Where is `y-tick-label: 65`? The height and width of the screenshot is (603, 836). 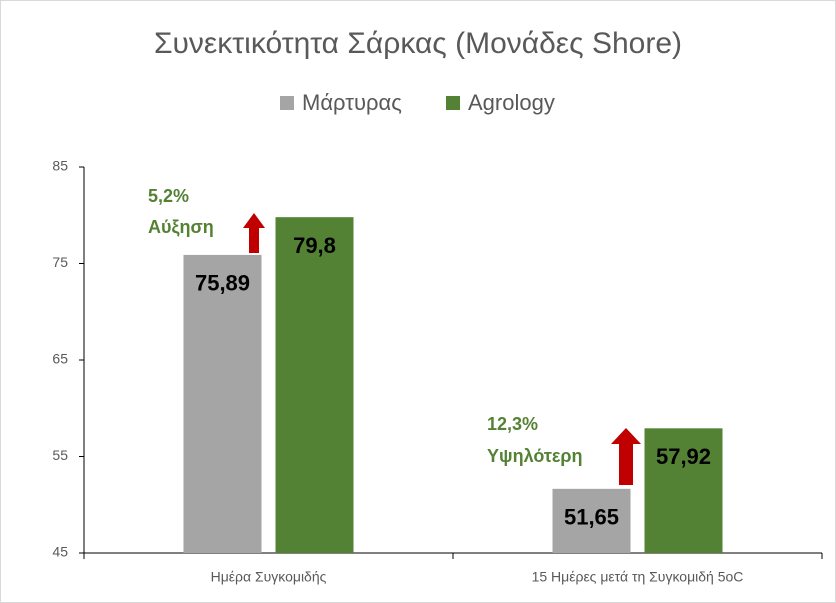
y-tick-label: 65 is located at coordinates (60, 359).